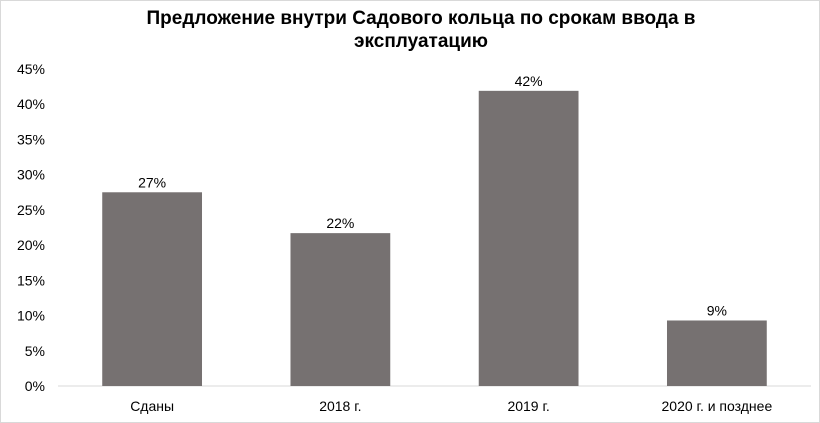  What do you see at coordinates (31, 280) in the screenshot?
I see `y-tick-label: 15%` at bounding box center [31, 280].